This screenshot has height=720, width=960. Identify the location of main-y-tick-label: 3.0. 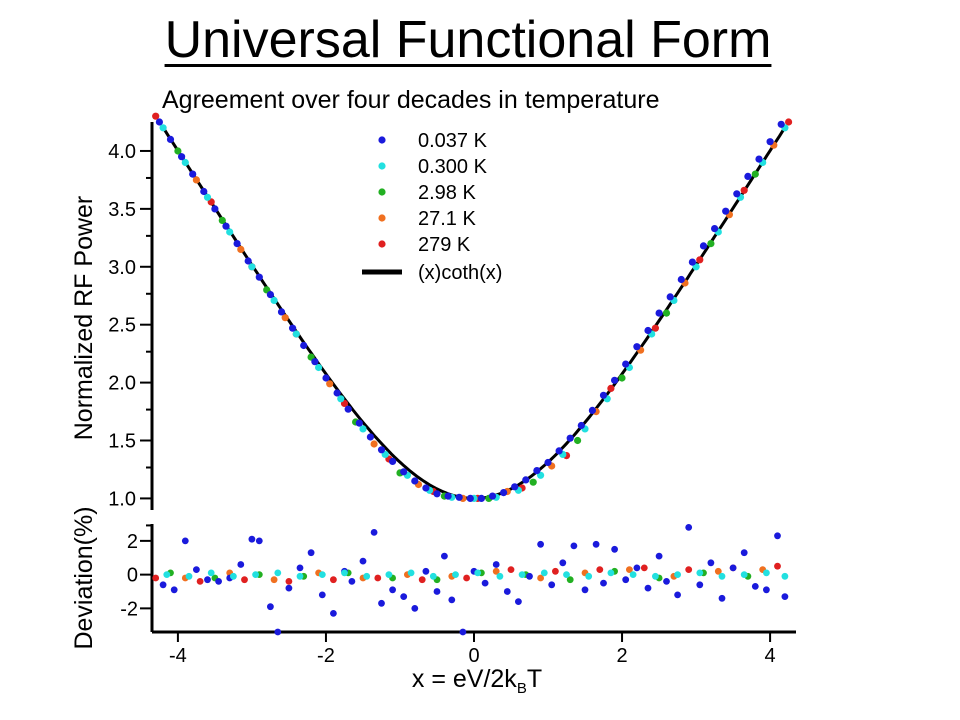
(122, 268).